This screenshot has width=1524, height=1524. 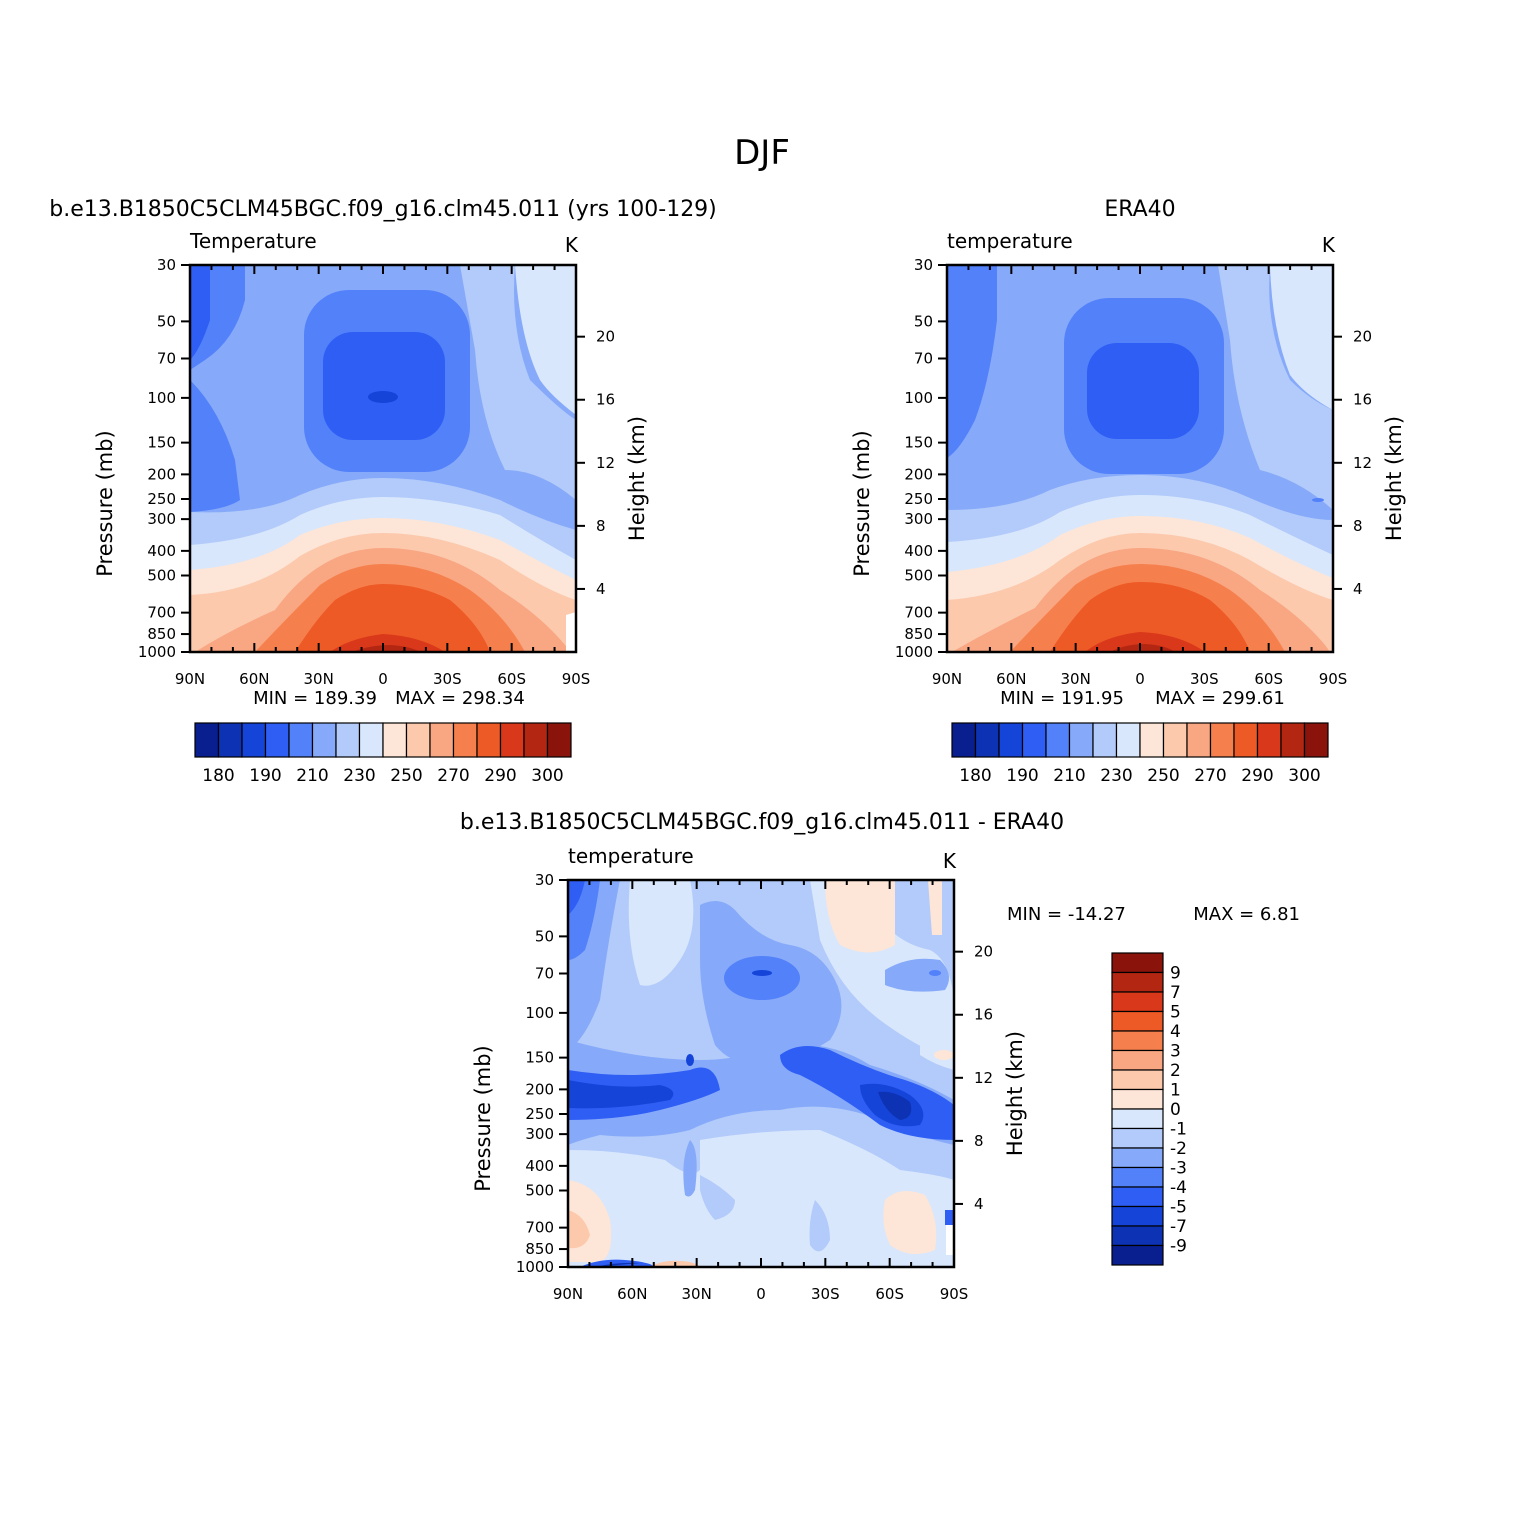 I want to click on y-tick-label: 850, so click(x=161, y=634).